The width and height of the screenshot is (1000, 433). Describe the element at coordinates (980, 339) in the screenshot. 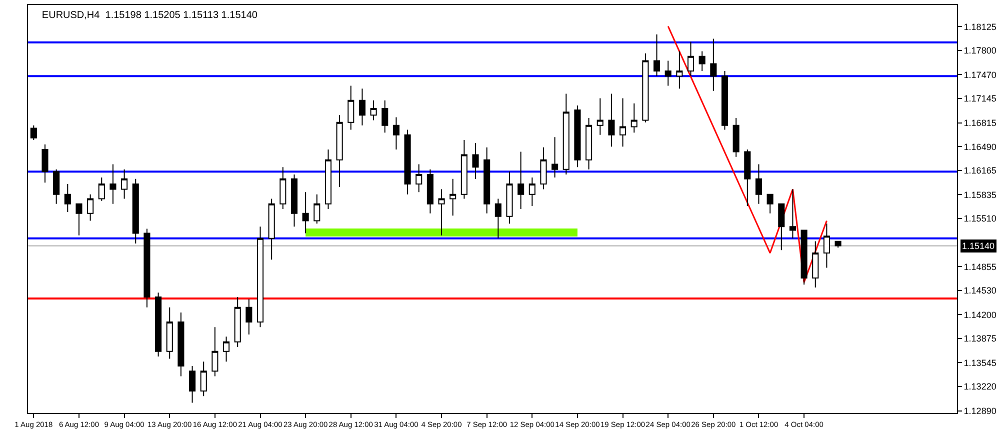

I see `y-tick-label: 1.13875` at that location.